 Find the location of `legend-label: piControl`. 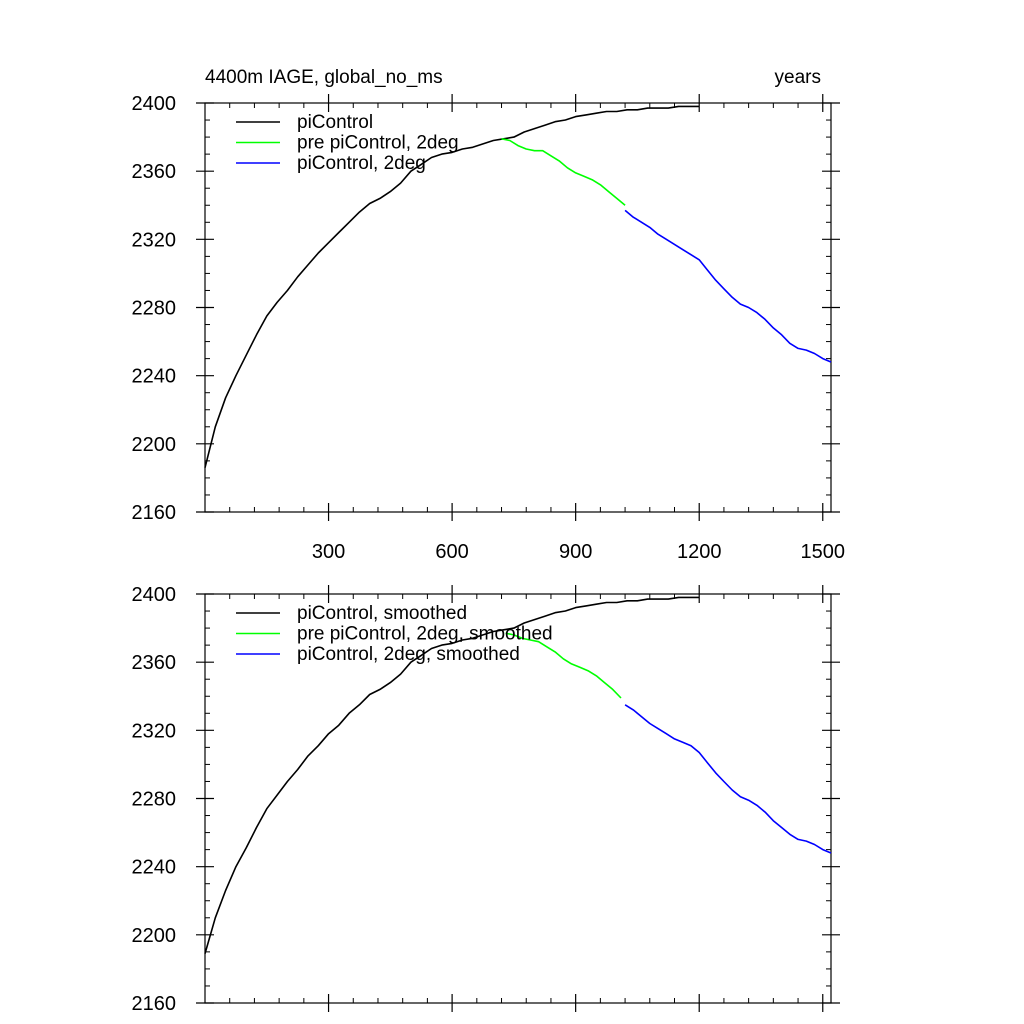

legend-label: piControl is located at coordinates (335, 122).